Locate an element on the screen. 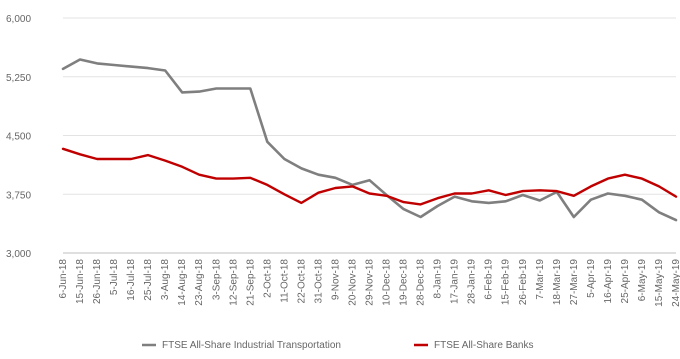  x-tick-label: 8-Jan-19 is located at coordinates (438, 279).